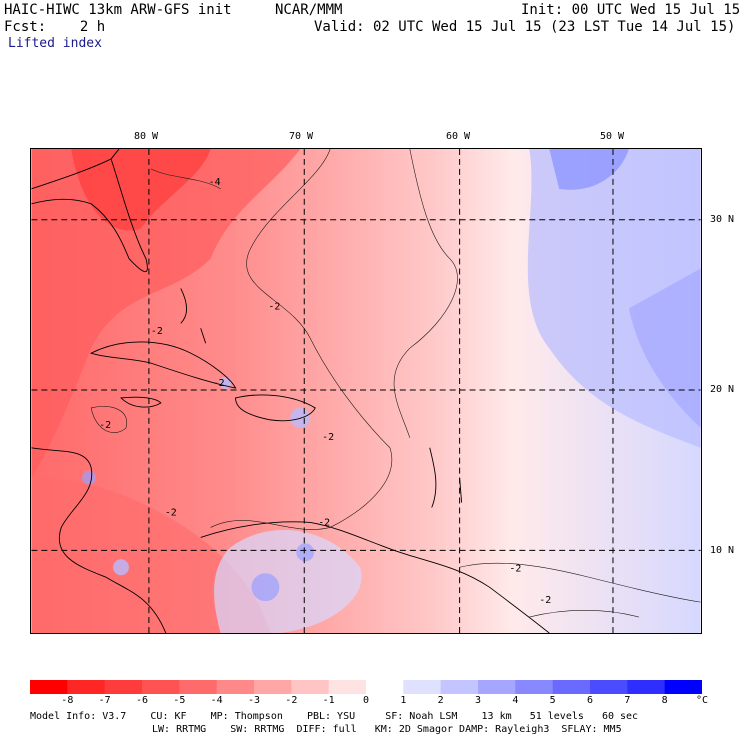 The width and height of the screenshot is (740, 740). Describe the element at coordinates (146, 136) in the screenshot. I see `lon-label: 80 W` at that location.